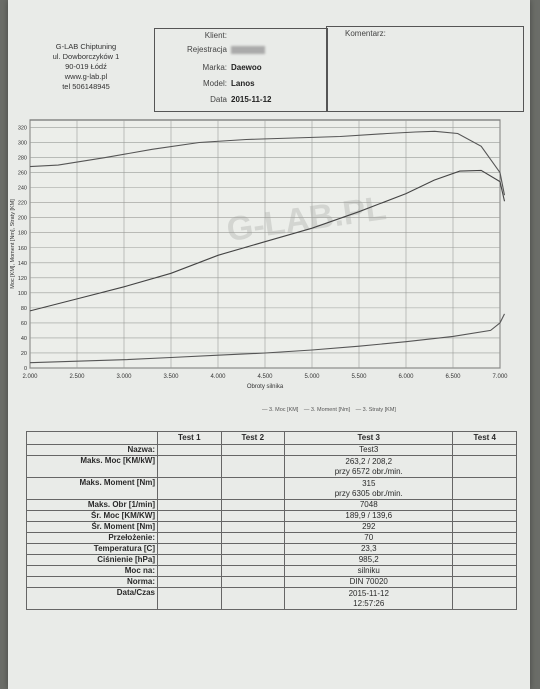  I want to click on company-street: ul. Dowborczyków 1, so click(86, 56).